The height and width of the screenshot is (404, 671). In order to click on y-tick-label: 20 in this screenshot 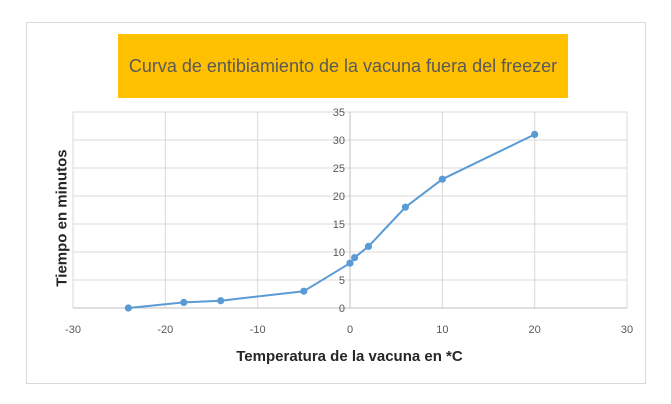, I will do `click(339, 197)`.